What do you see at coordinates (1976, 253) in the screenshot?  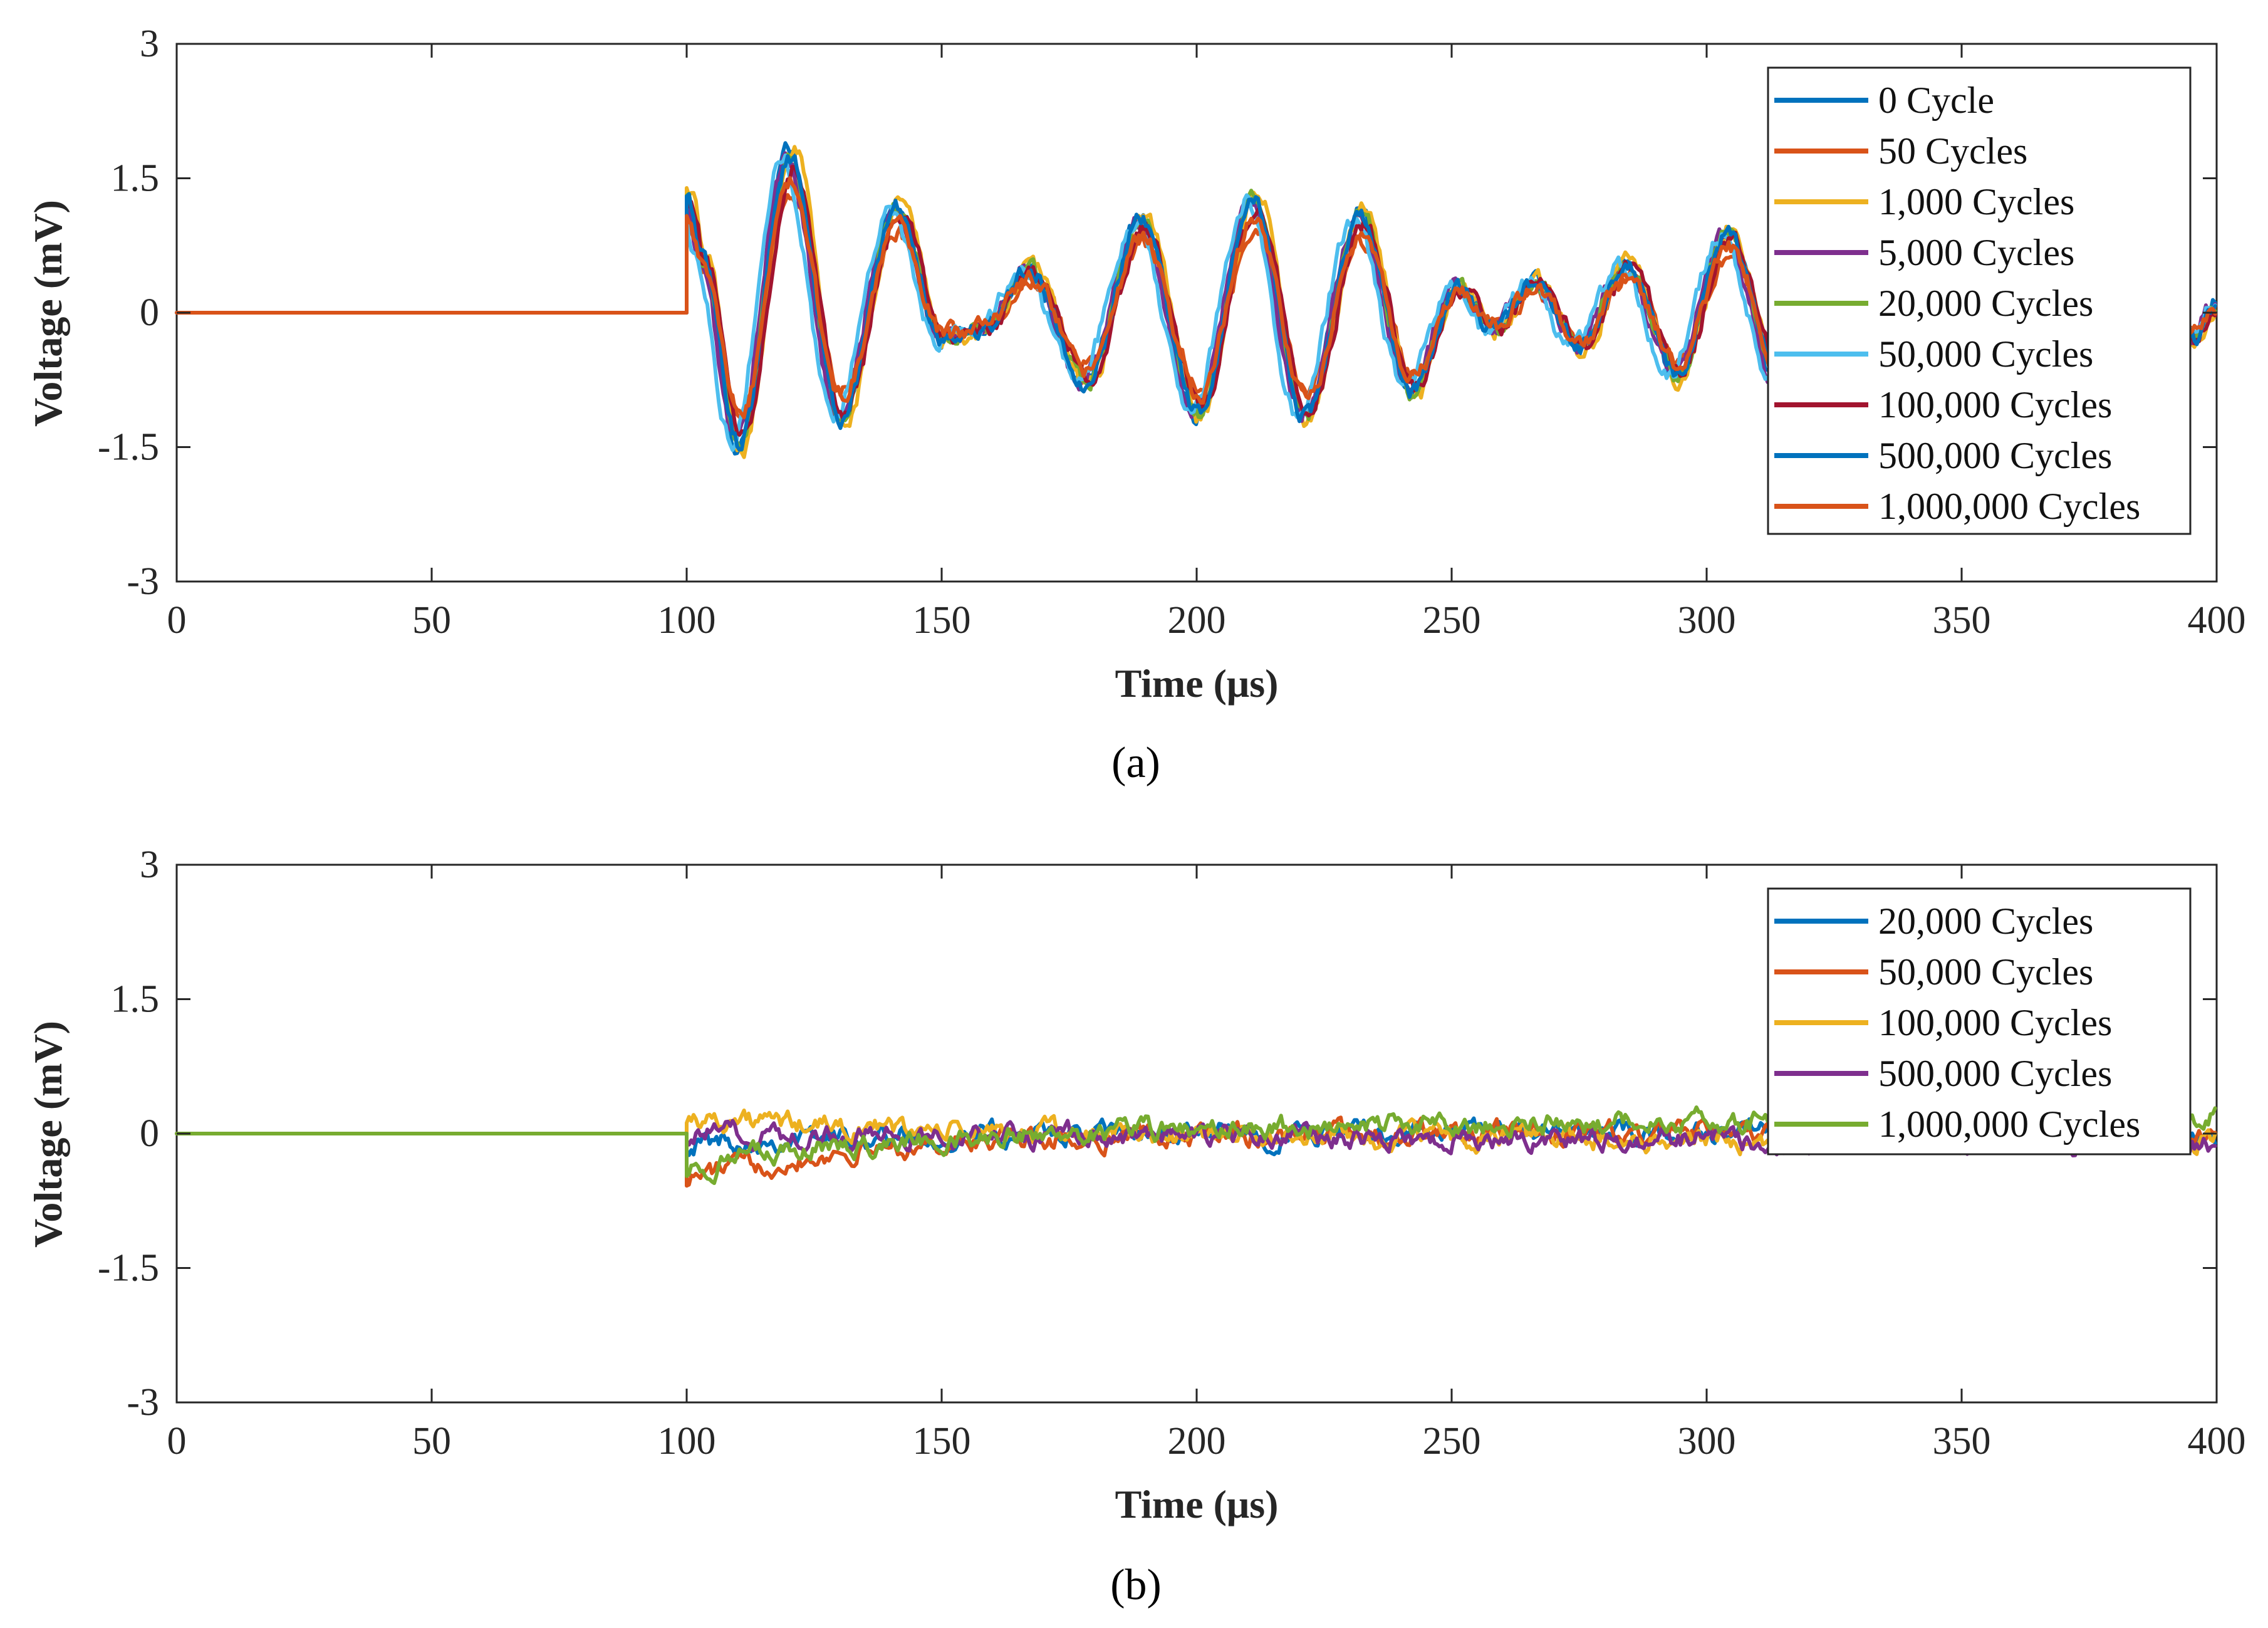 I see `legend-label-a-3: 5,000 Cycles` at bounding box center [1976, 253].